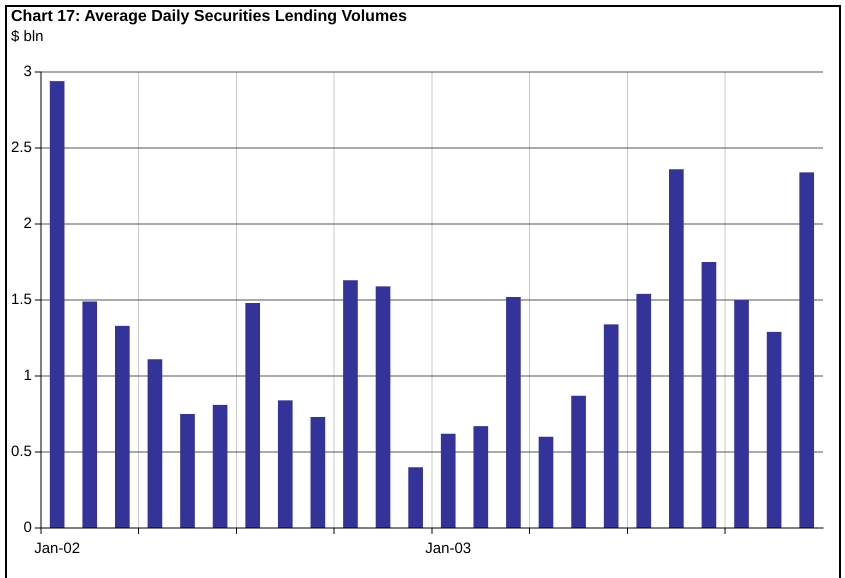 This screenshot has width=845, height=578. What do you see at coordinates (21, 299) in the screenshot?
I see `y-tick-label: 1.5` at bounding box center [21, 299].